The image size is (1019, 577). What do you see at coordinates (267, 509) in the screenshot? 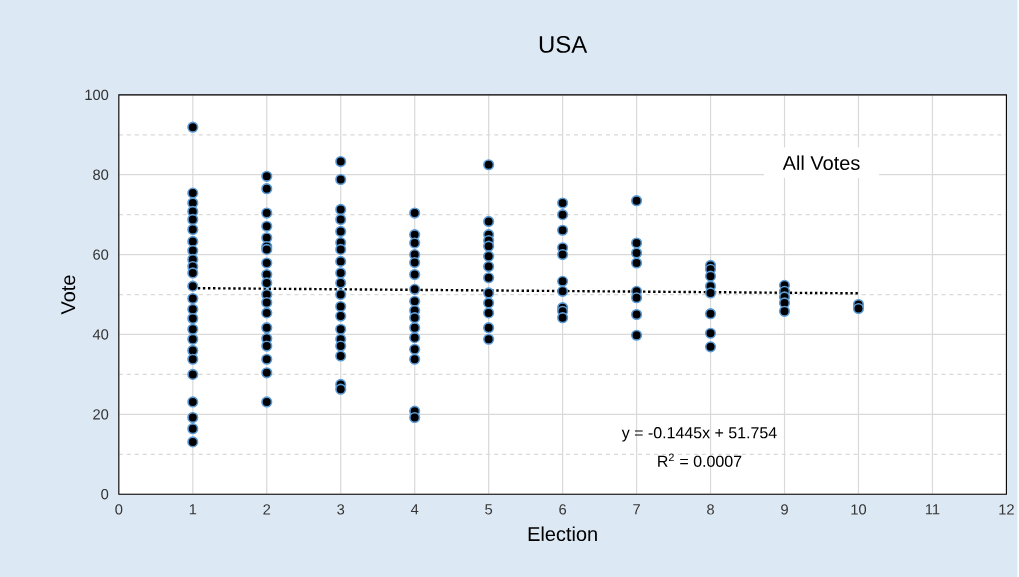
I see `x-tick-label: 2` at bounding box center [267, 509].